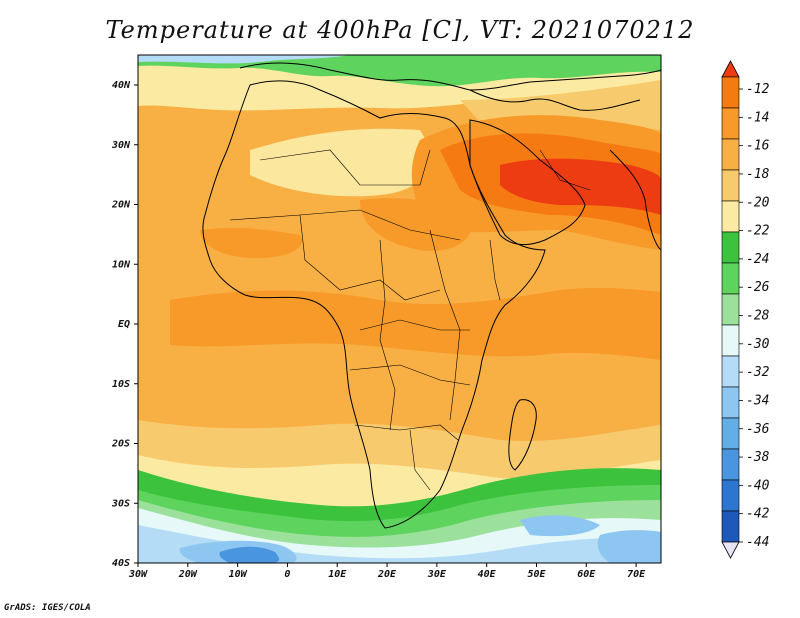 This screenshot has height=618, width=800. What do you see at coordinates (370, 257) in the screenshot?
I see `border-central` at bounding box center [370, 257].